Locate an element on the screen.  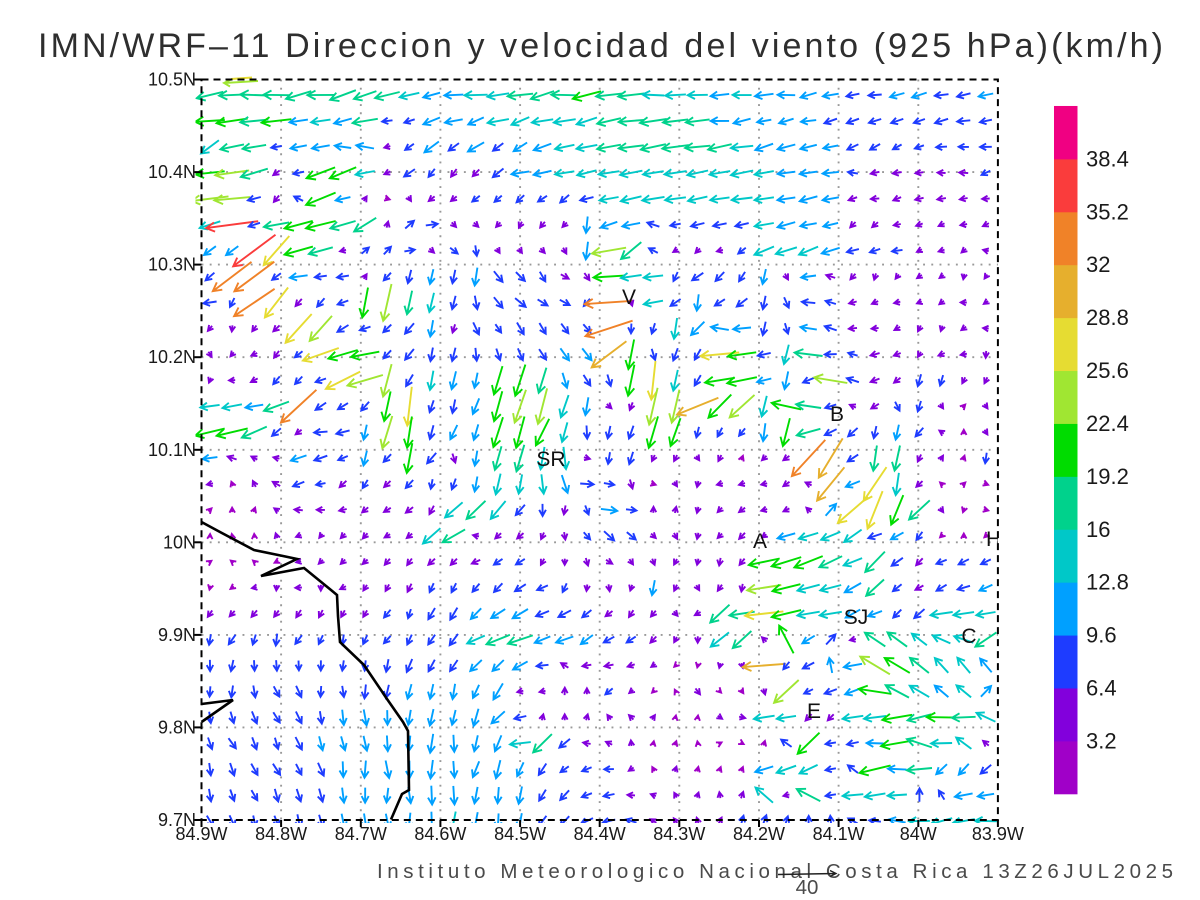
svg-text: 84.6W is located at coordinates (440, 834).